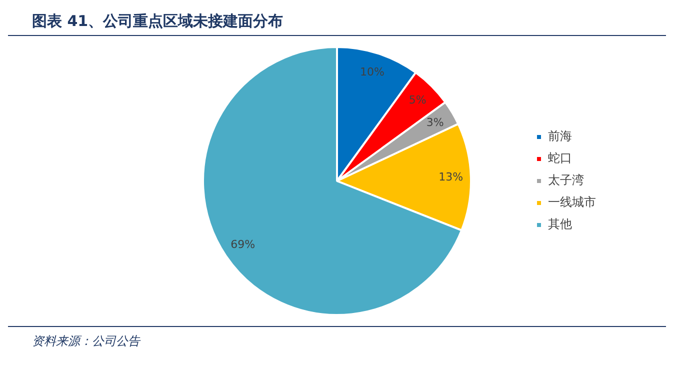 The height and width of the screenshot is (371, 674). What do you see at coordinates (337, 22) in the screenshot?
I see `chart-title: 图表 41、公司重点区域未接建面分布` at bounding box center [337, 22].